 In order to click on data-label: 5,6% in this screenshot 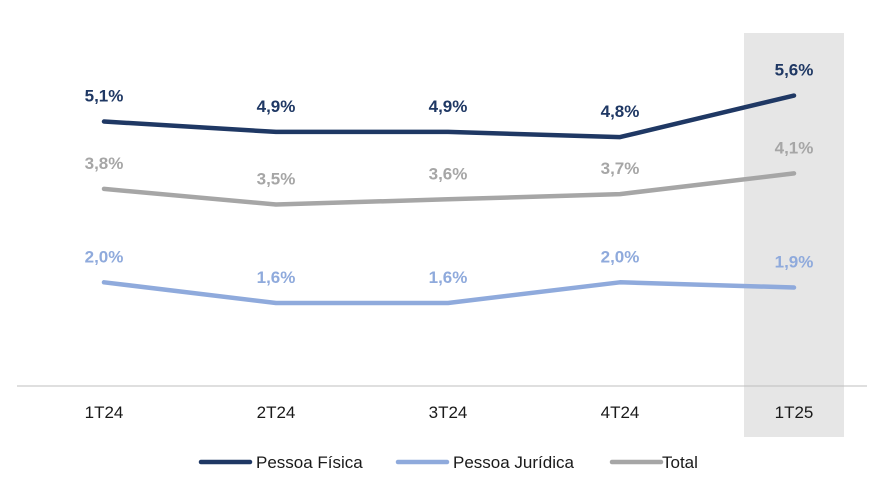, I will do `click(794, 70)`.